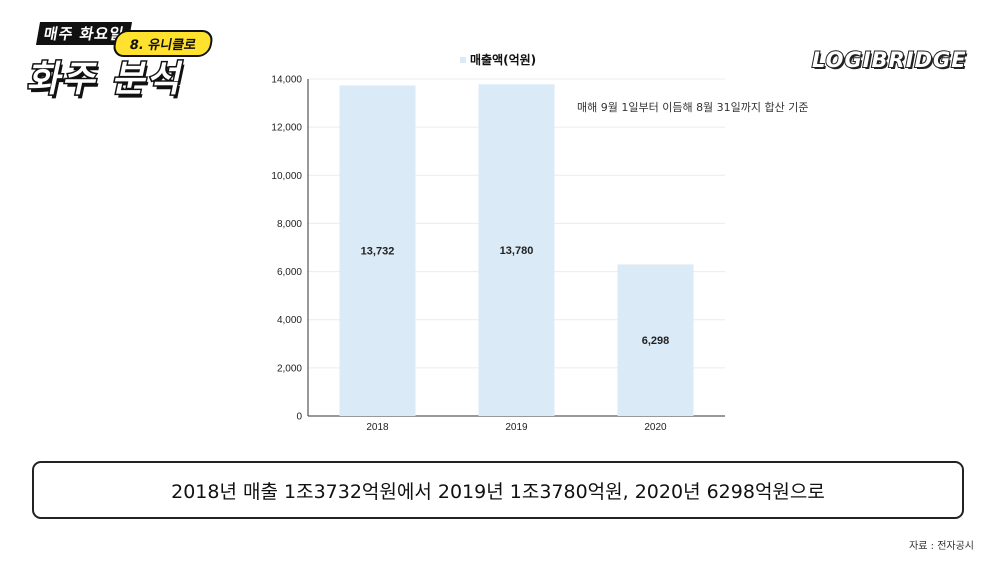 This screenshot has height=562, width=1000. What do you see at coordinates (286, 80) in the screenshot?
I see `y-tick-label: 14,000` at bounding box center [286, 80].